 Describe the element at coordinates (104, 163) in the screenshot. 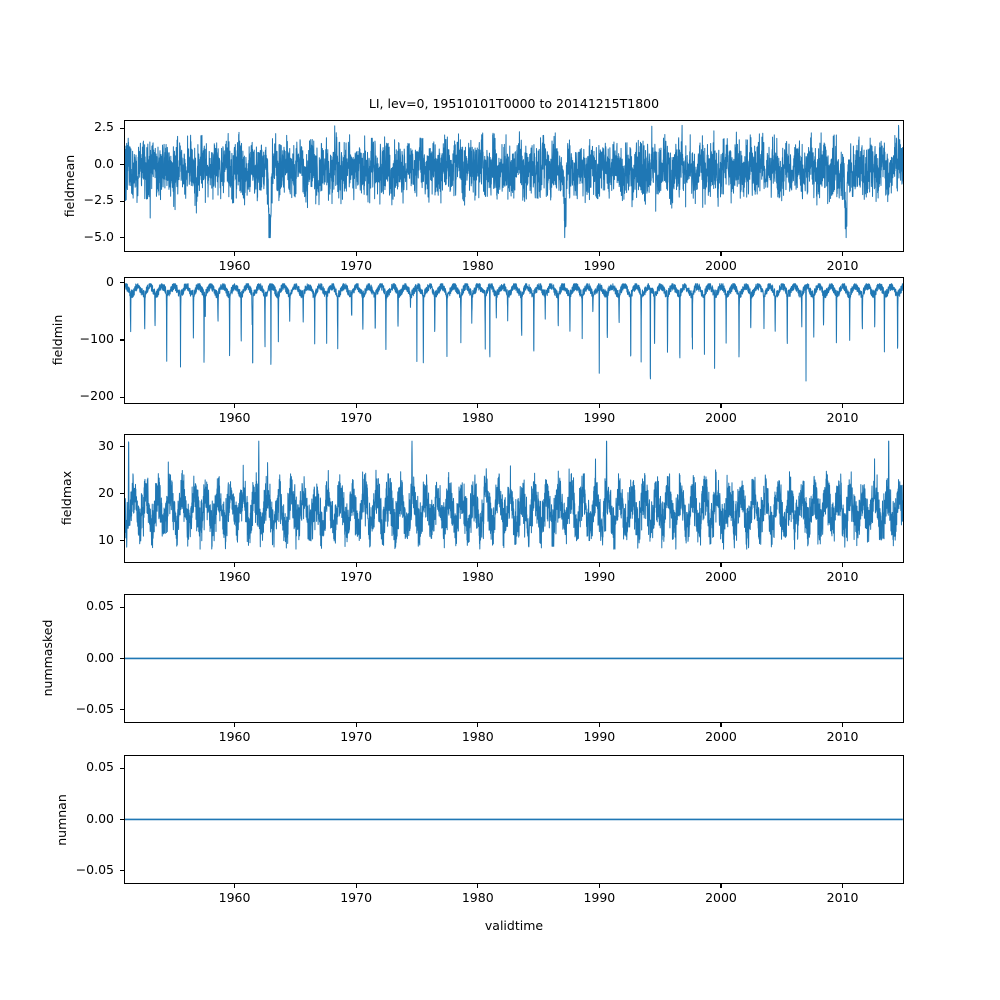

I see `y-tick-label: 0.0` at that location.